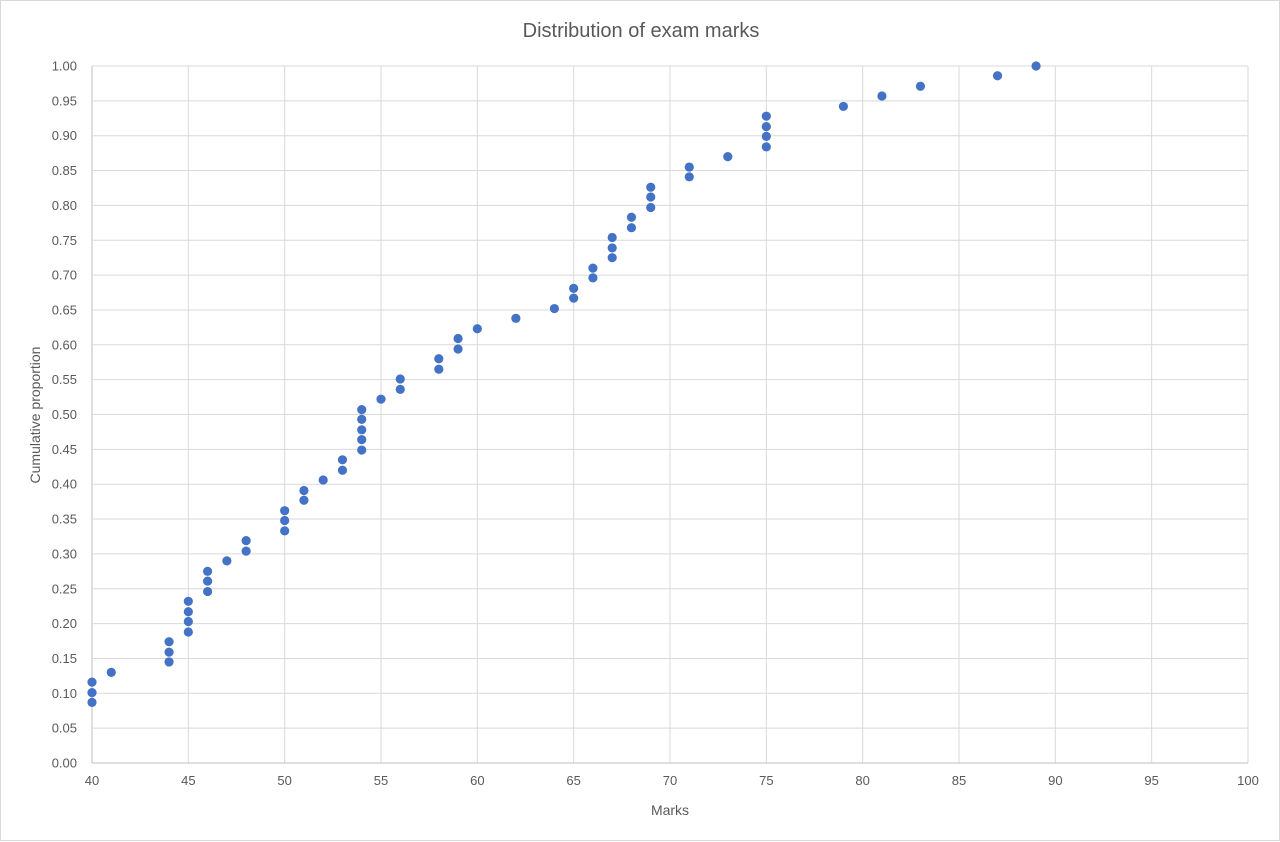 The height and width of the screenshot is (842, 1280). What do you see at coordinates (381, 780) in the screenshot?
I see `x-tick-label: 55` at bounding box center [381, 780].